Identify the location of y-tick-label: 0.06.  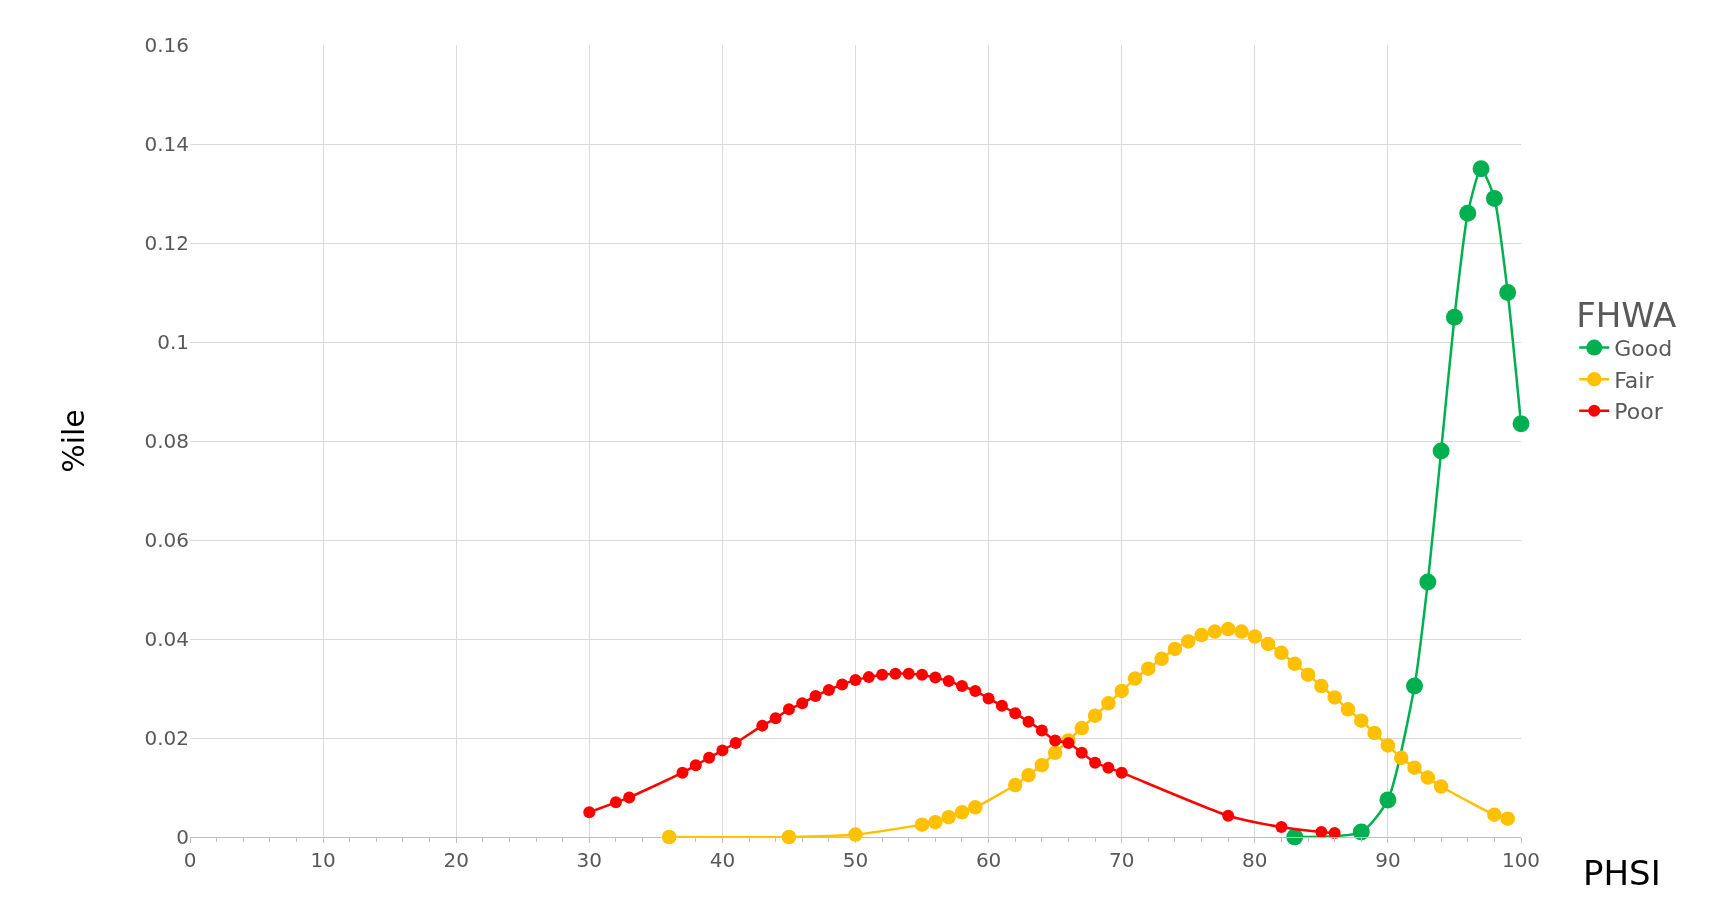
(166, 540).